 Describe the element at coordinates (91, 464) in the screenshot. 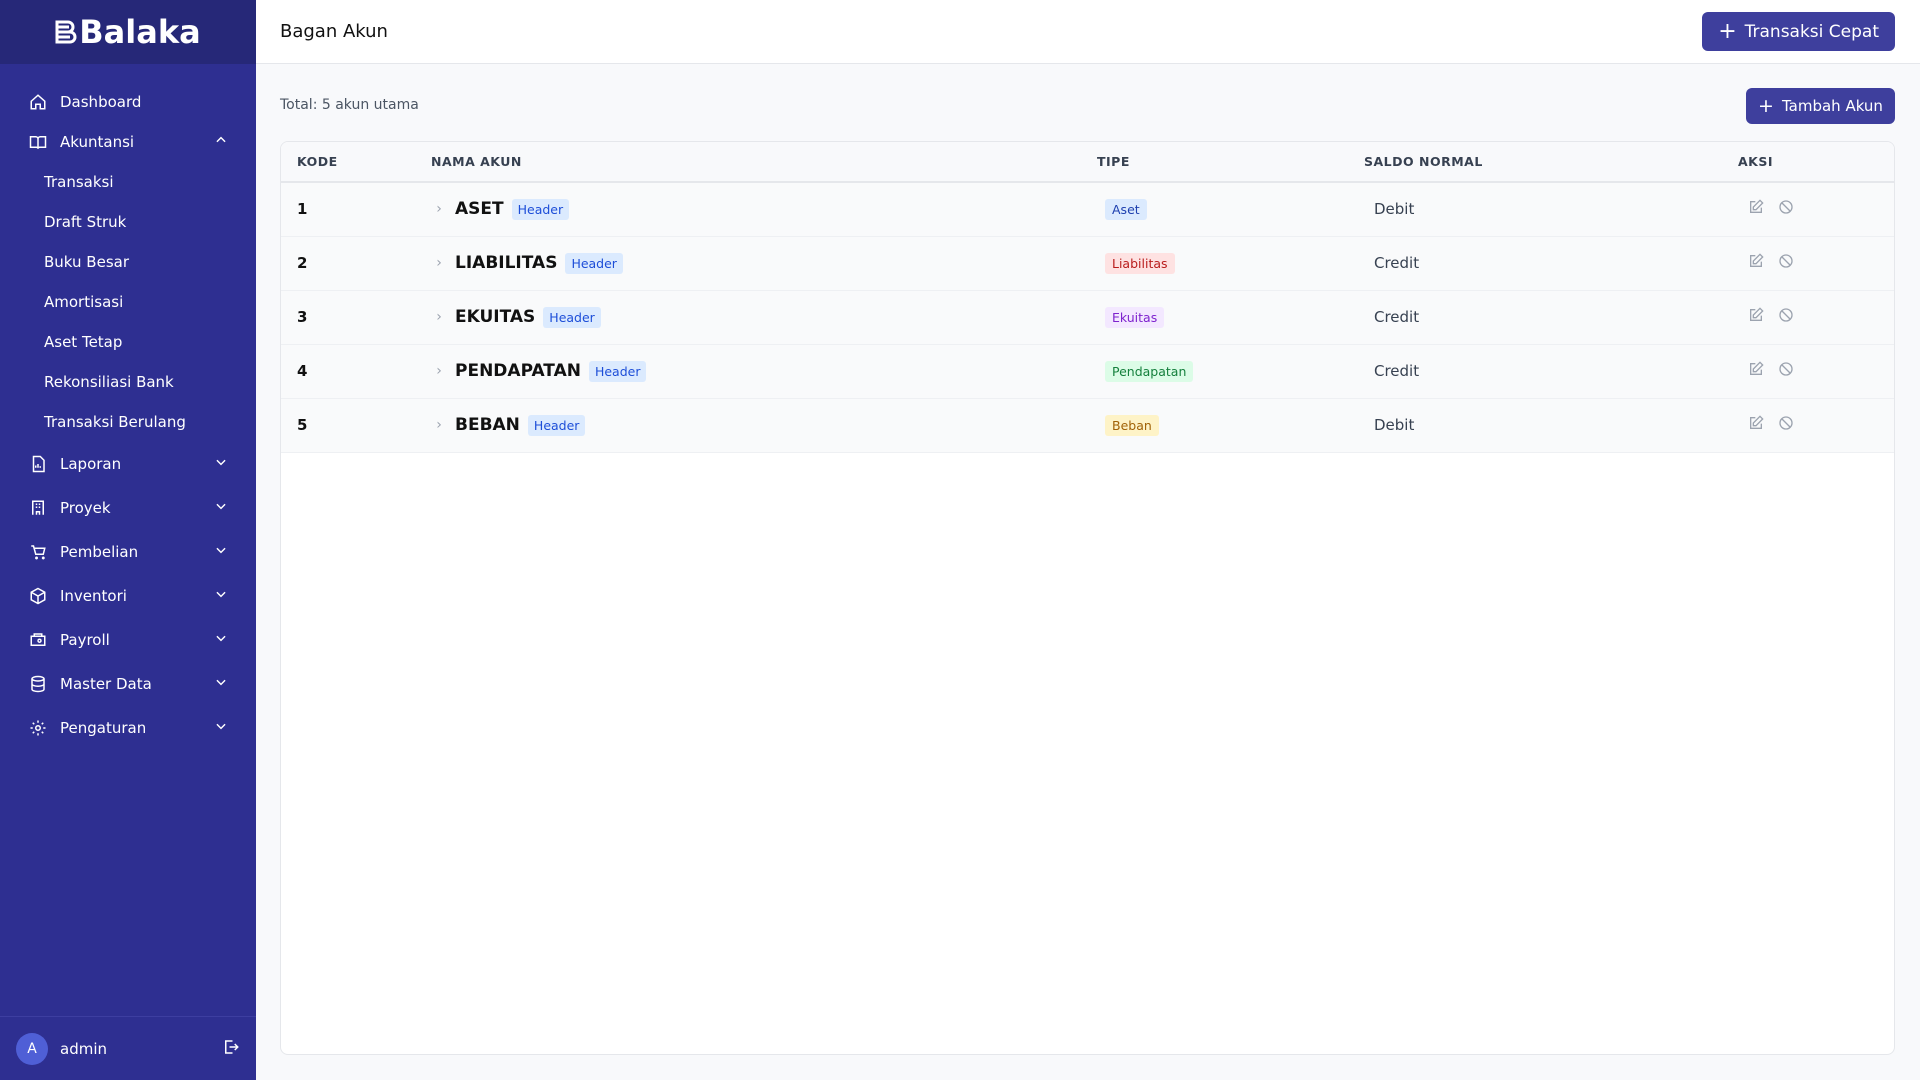

I see `sidebar-item-label: Laporan` at that location.